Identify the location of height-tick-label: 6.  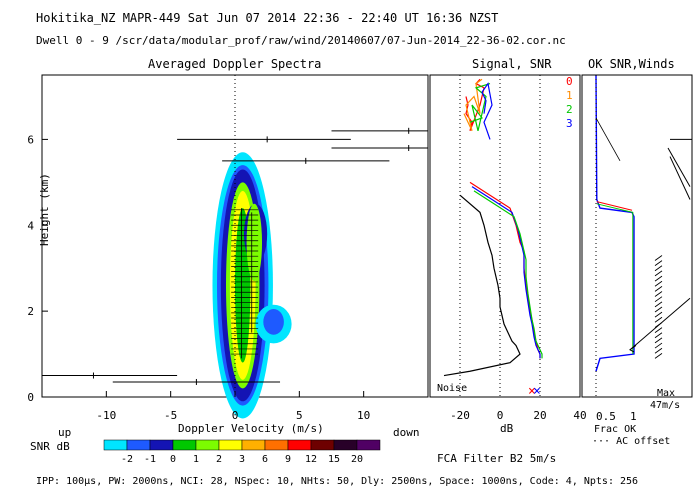
(30, 139).